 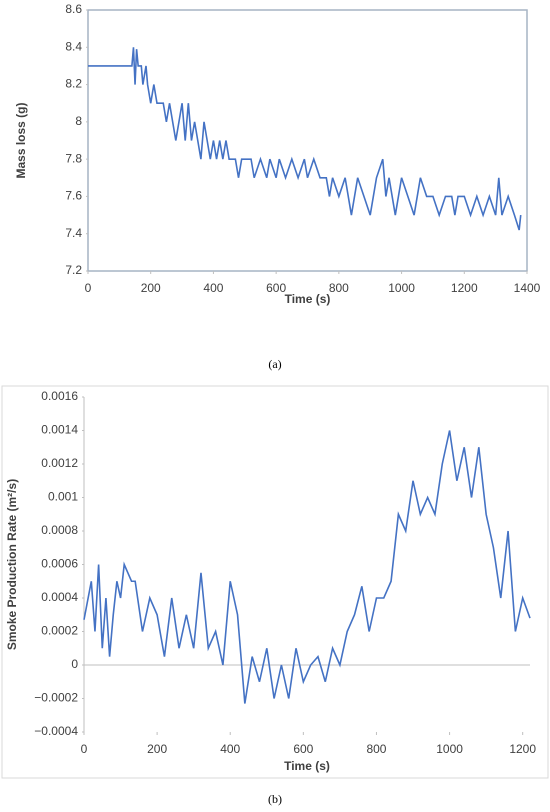 I want to click on y-tick-label: 0.0004, so click(x=59, y=597).